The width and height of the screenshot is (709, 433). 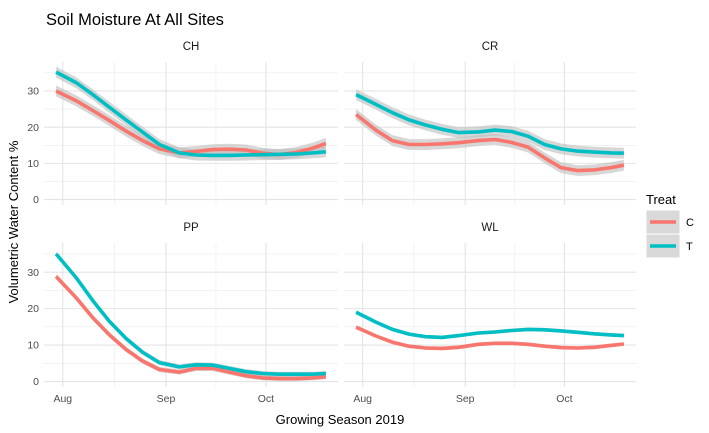 I want to click on facet-label: CR, so click(x=490, y=47).